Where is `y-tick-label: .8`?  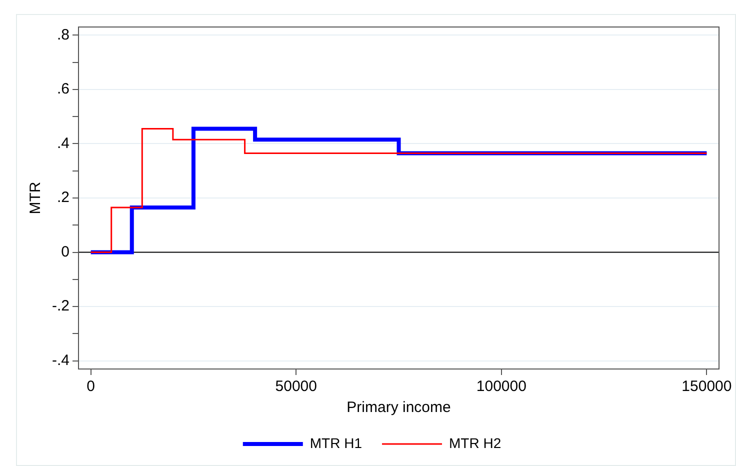 y-tick-label: .8 is located at coordinates (63, 35).